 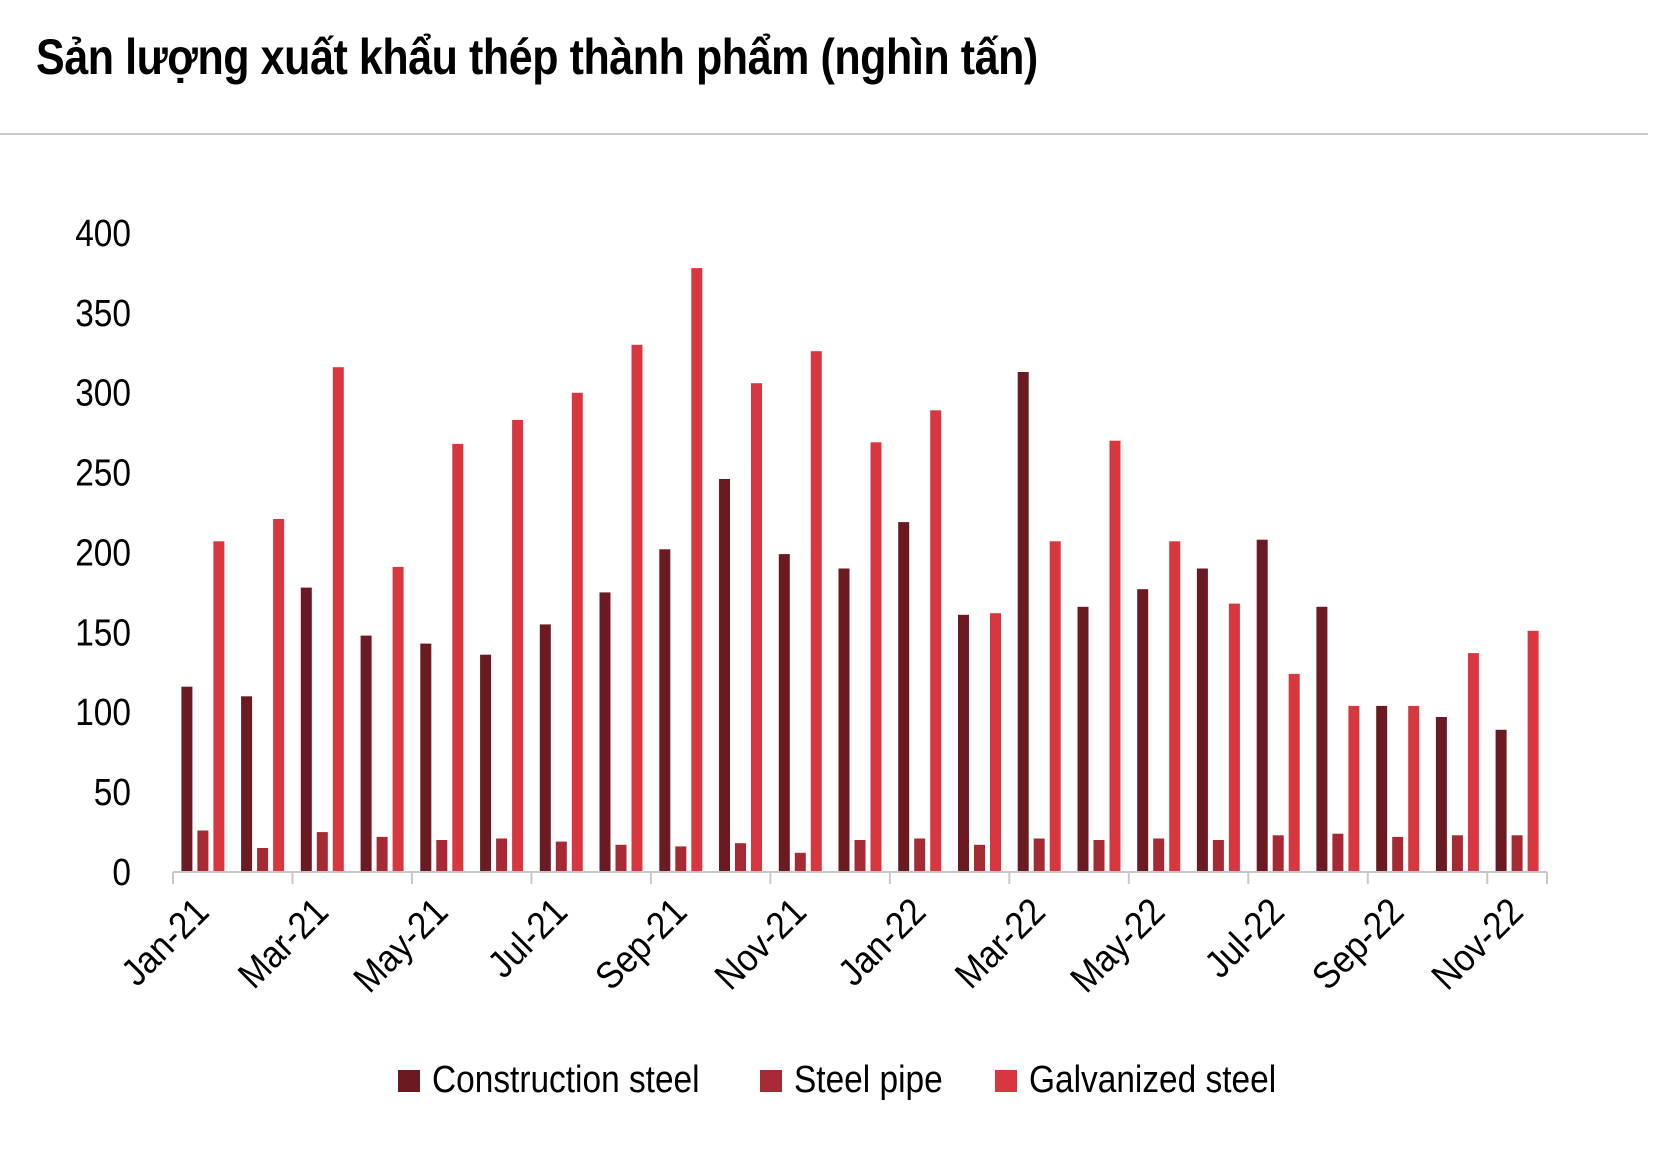 I want to click on x-tick-label: Jan-21, so click(x=165, y=941).